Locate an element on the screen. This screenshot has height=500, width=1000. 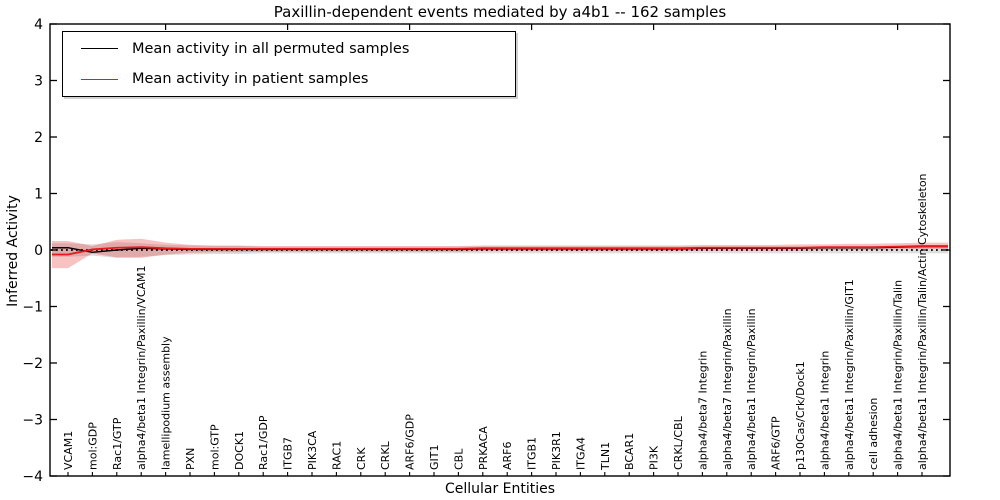
legend-label-permuted: Mean activity in all permuted samples is located at coordinates (271, 48).